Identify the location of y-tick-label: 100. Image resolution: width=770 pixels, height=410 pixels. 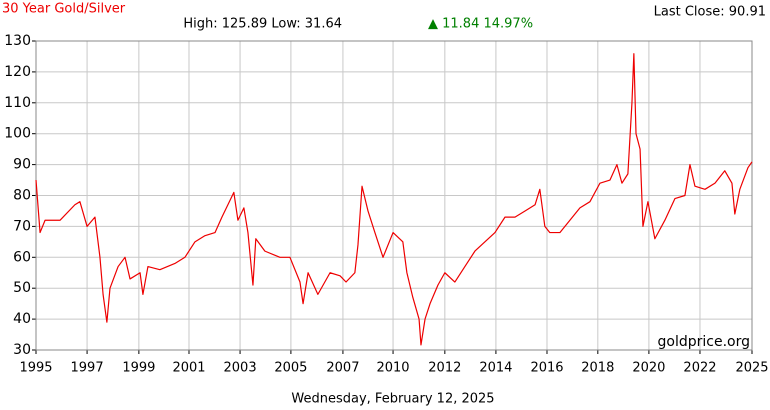
(17, 134).